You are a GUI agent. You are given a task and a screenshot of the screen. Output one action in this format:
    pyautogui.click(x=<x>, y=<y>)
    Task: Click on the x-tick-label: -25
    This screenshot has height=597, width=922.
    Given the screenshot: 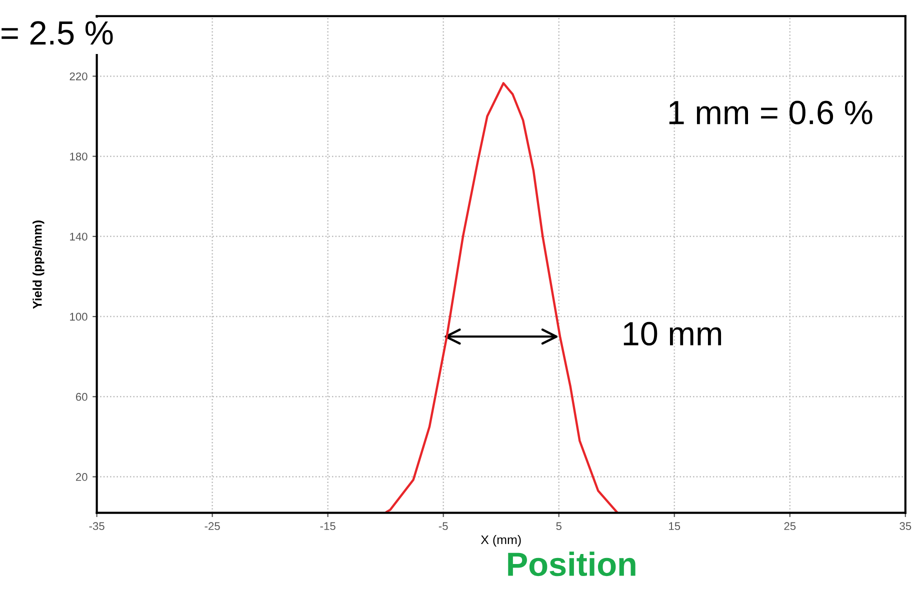 What is the action you would take?
    pyautogui.click(x=212, y=526)
    